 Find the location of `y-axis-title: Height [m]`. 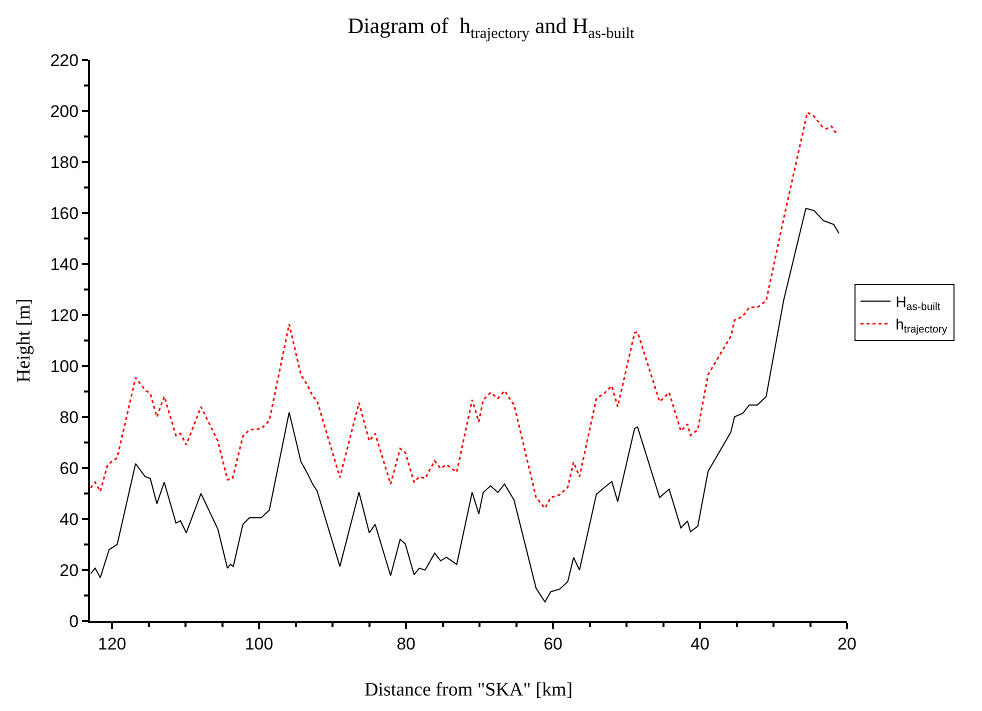

y-axis-title: Height [m] is located at coordinates (24, 340).